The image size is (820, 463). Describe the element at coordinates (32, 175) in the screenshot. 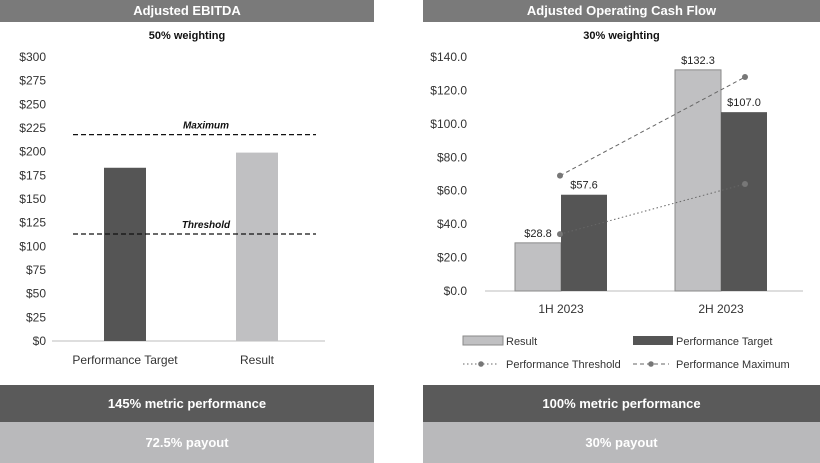

I see `y-tick-label-7: $175` at that location.